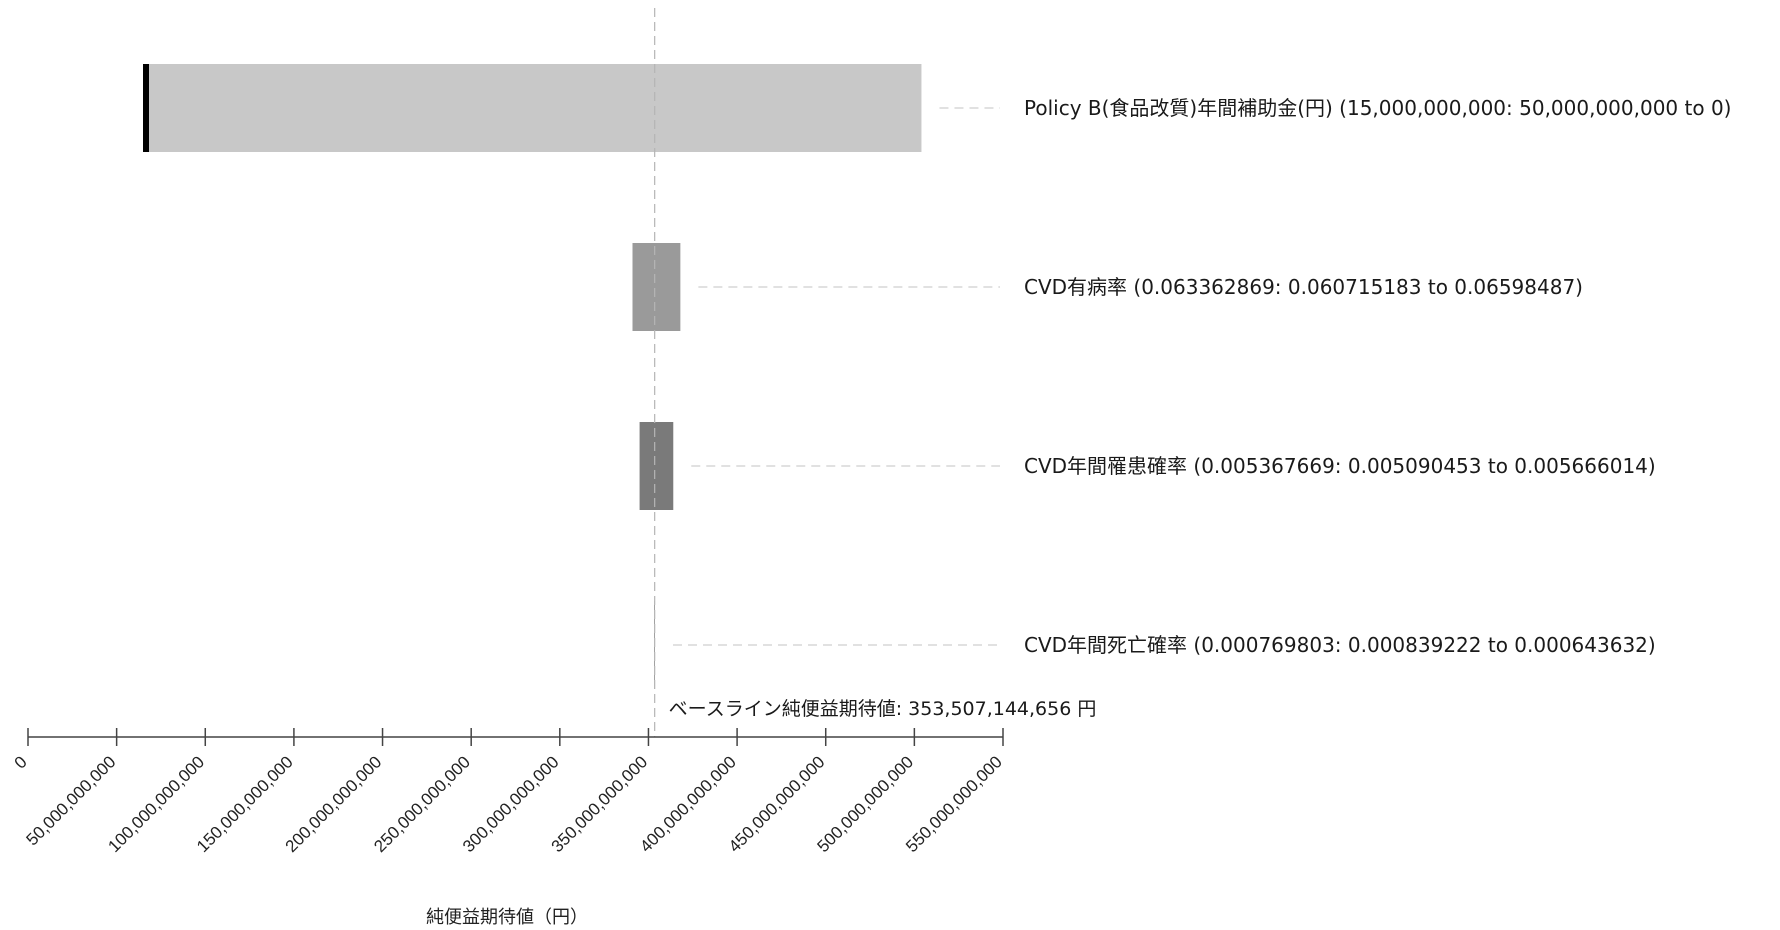 The image size is (1780, 930). What do you see at coordinates (334, 804) in the screenshot?
I see `x-tick-label-4: 200,000,000,000` at bounding box center [334, 804].